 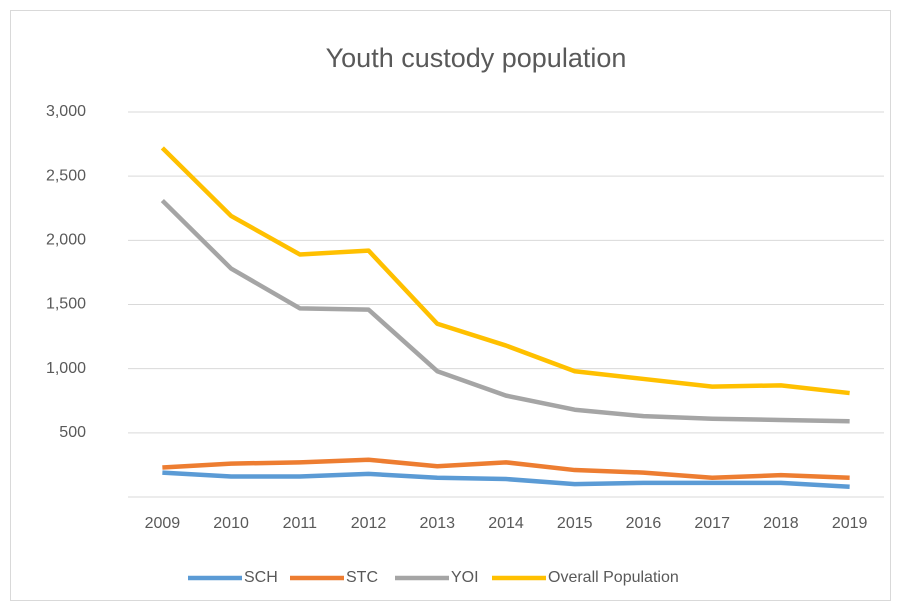 I want to click on y-tick-label: 2,500, so click(x=66, y=175).